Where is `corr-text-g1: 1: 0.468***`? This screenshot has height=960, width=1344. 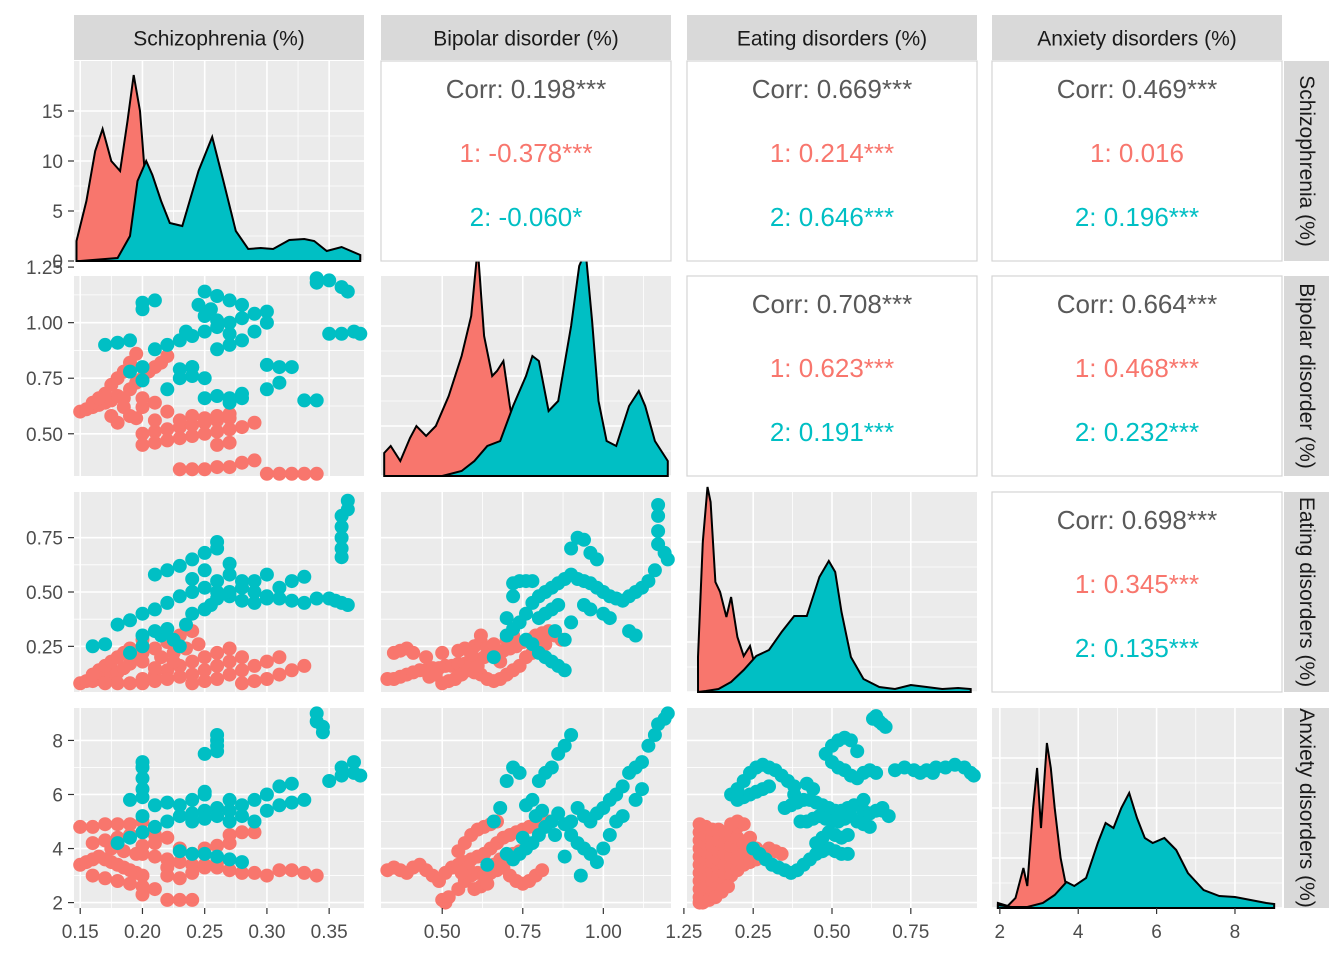
corr-text-g1: 1: 0.468*** is located at coordinates (1137, 368).